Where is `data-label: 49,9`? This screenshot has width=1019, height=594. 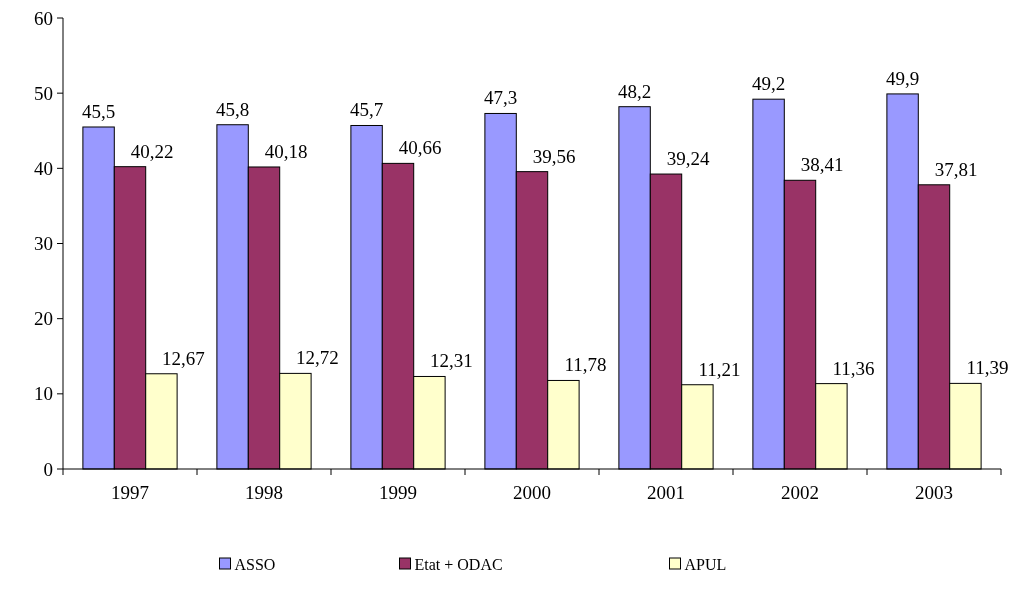
data-label: 49,9 is located at coordinates (902, 78).